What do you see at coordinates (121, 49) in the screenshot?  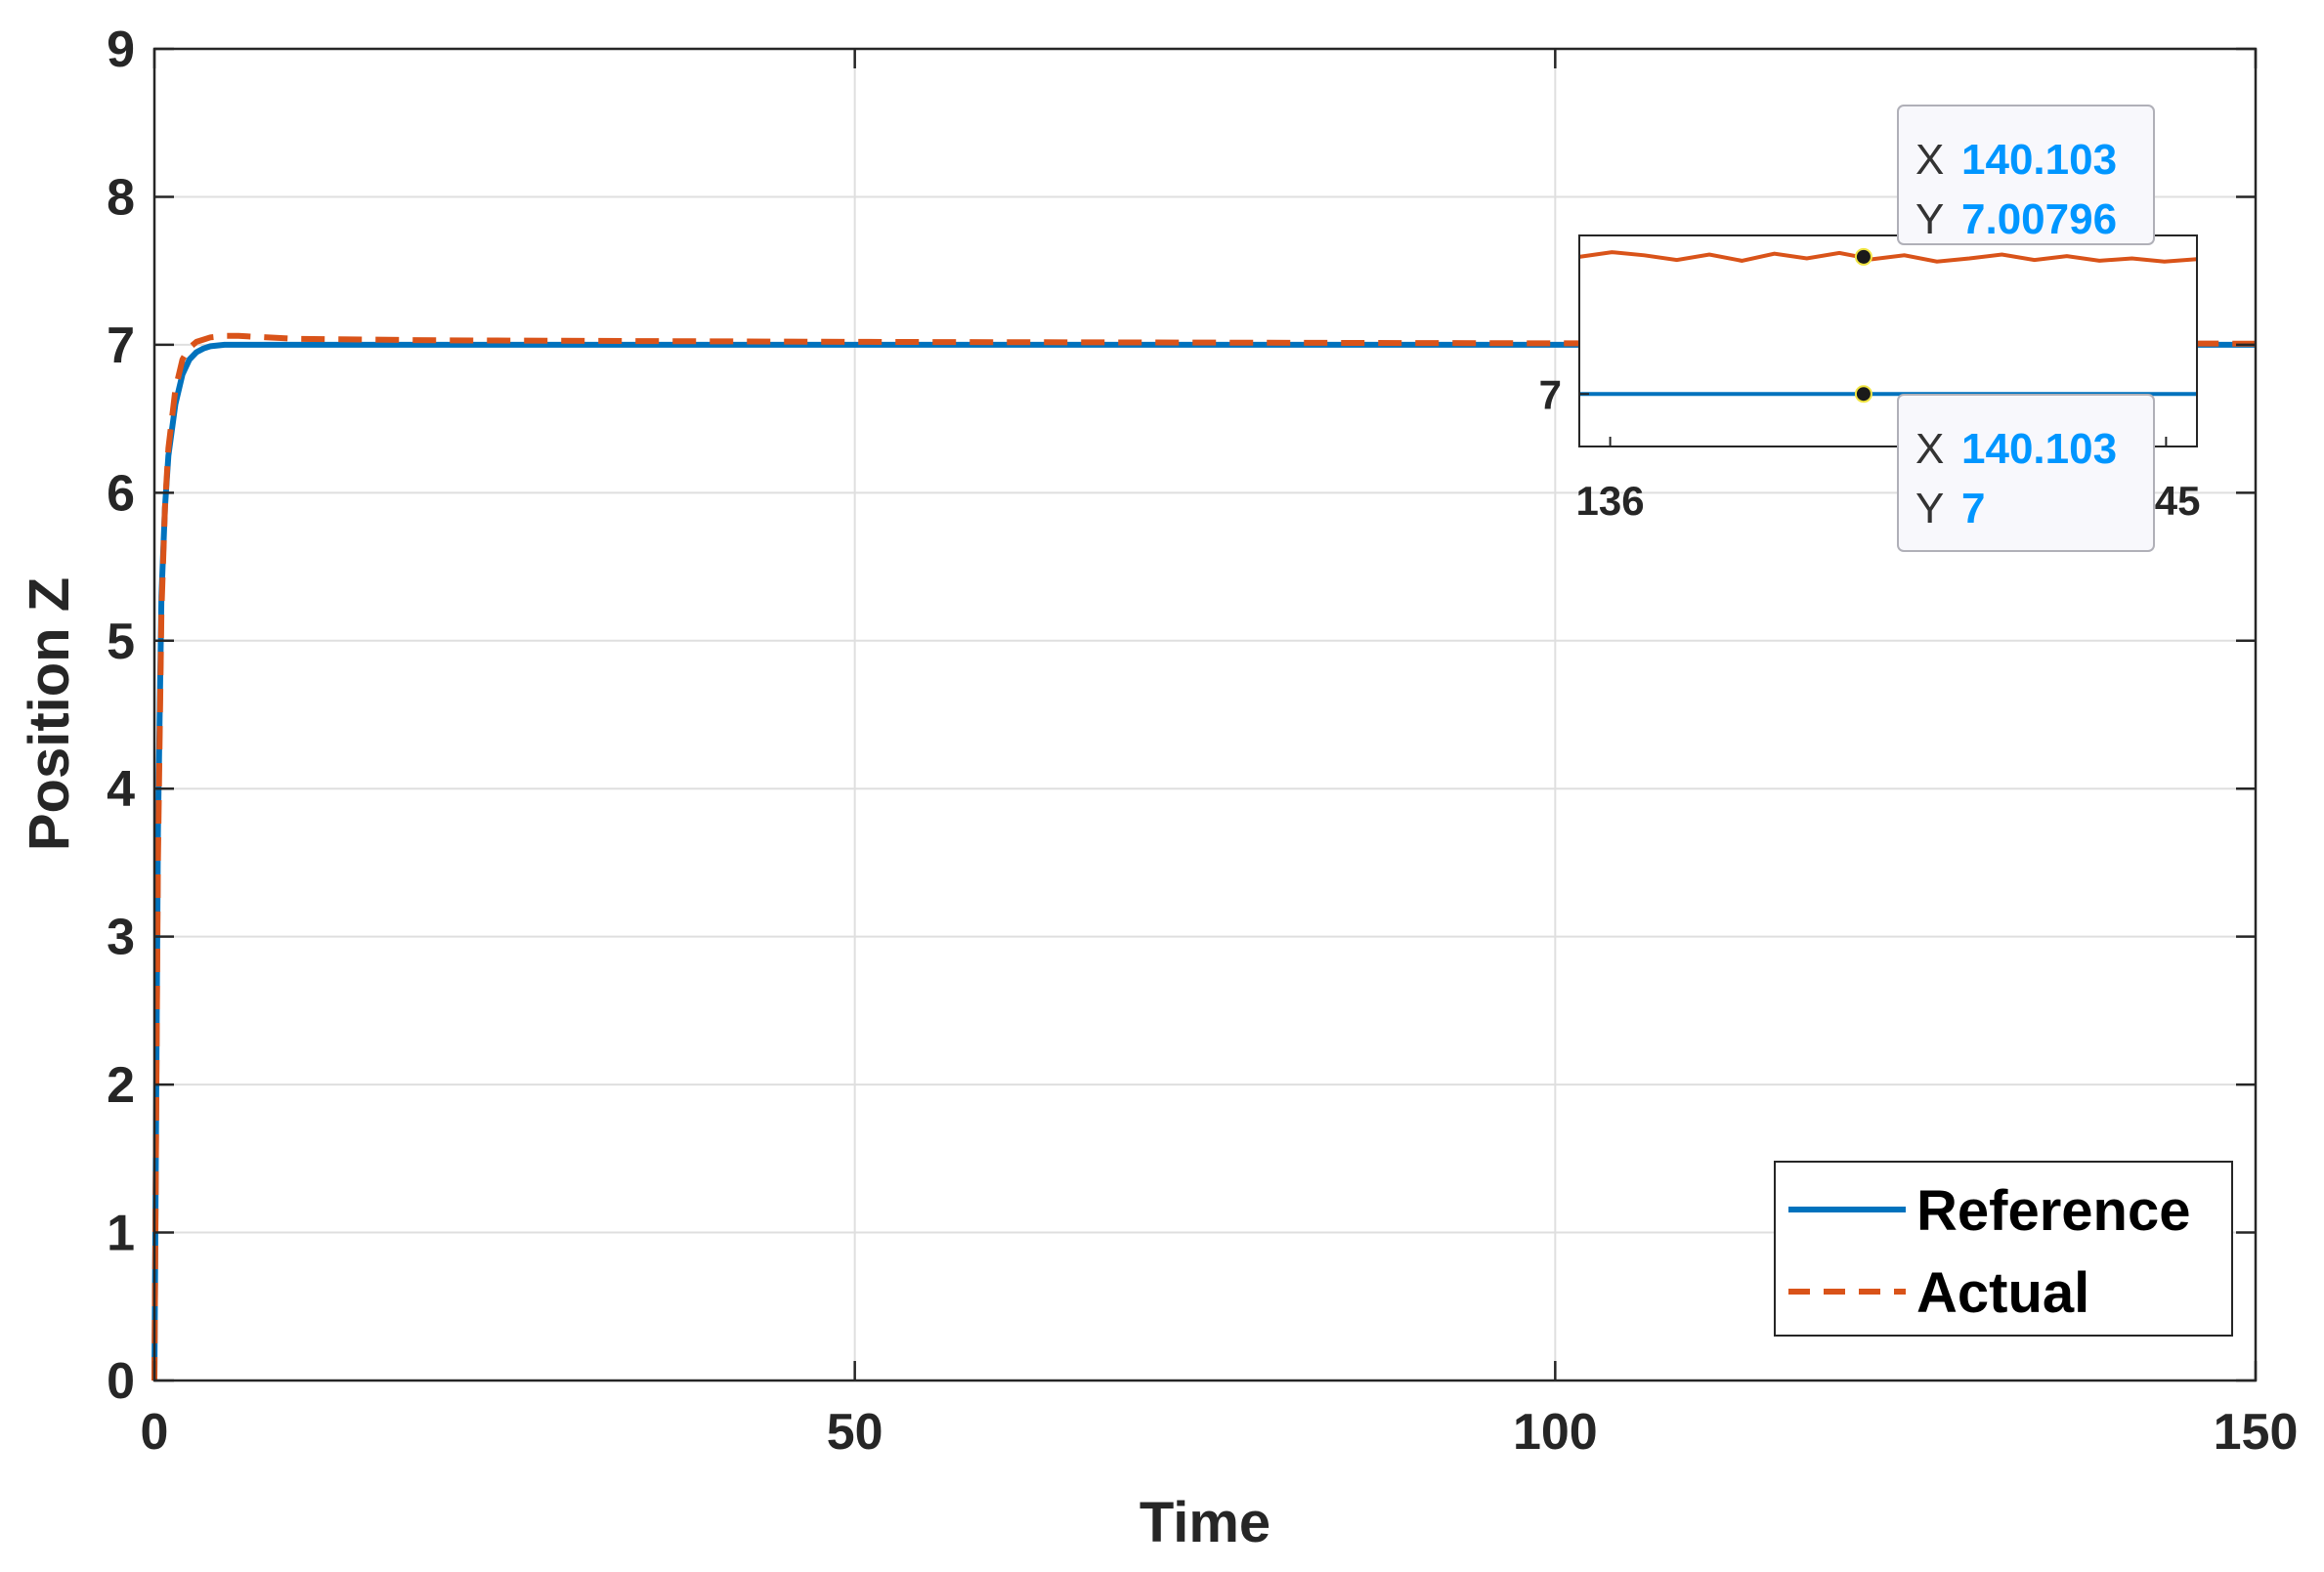 I see `y-tick-label: 9` at bounding box center [121, 49].